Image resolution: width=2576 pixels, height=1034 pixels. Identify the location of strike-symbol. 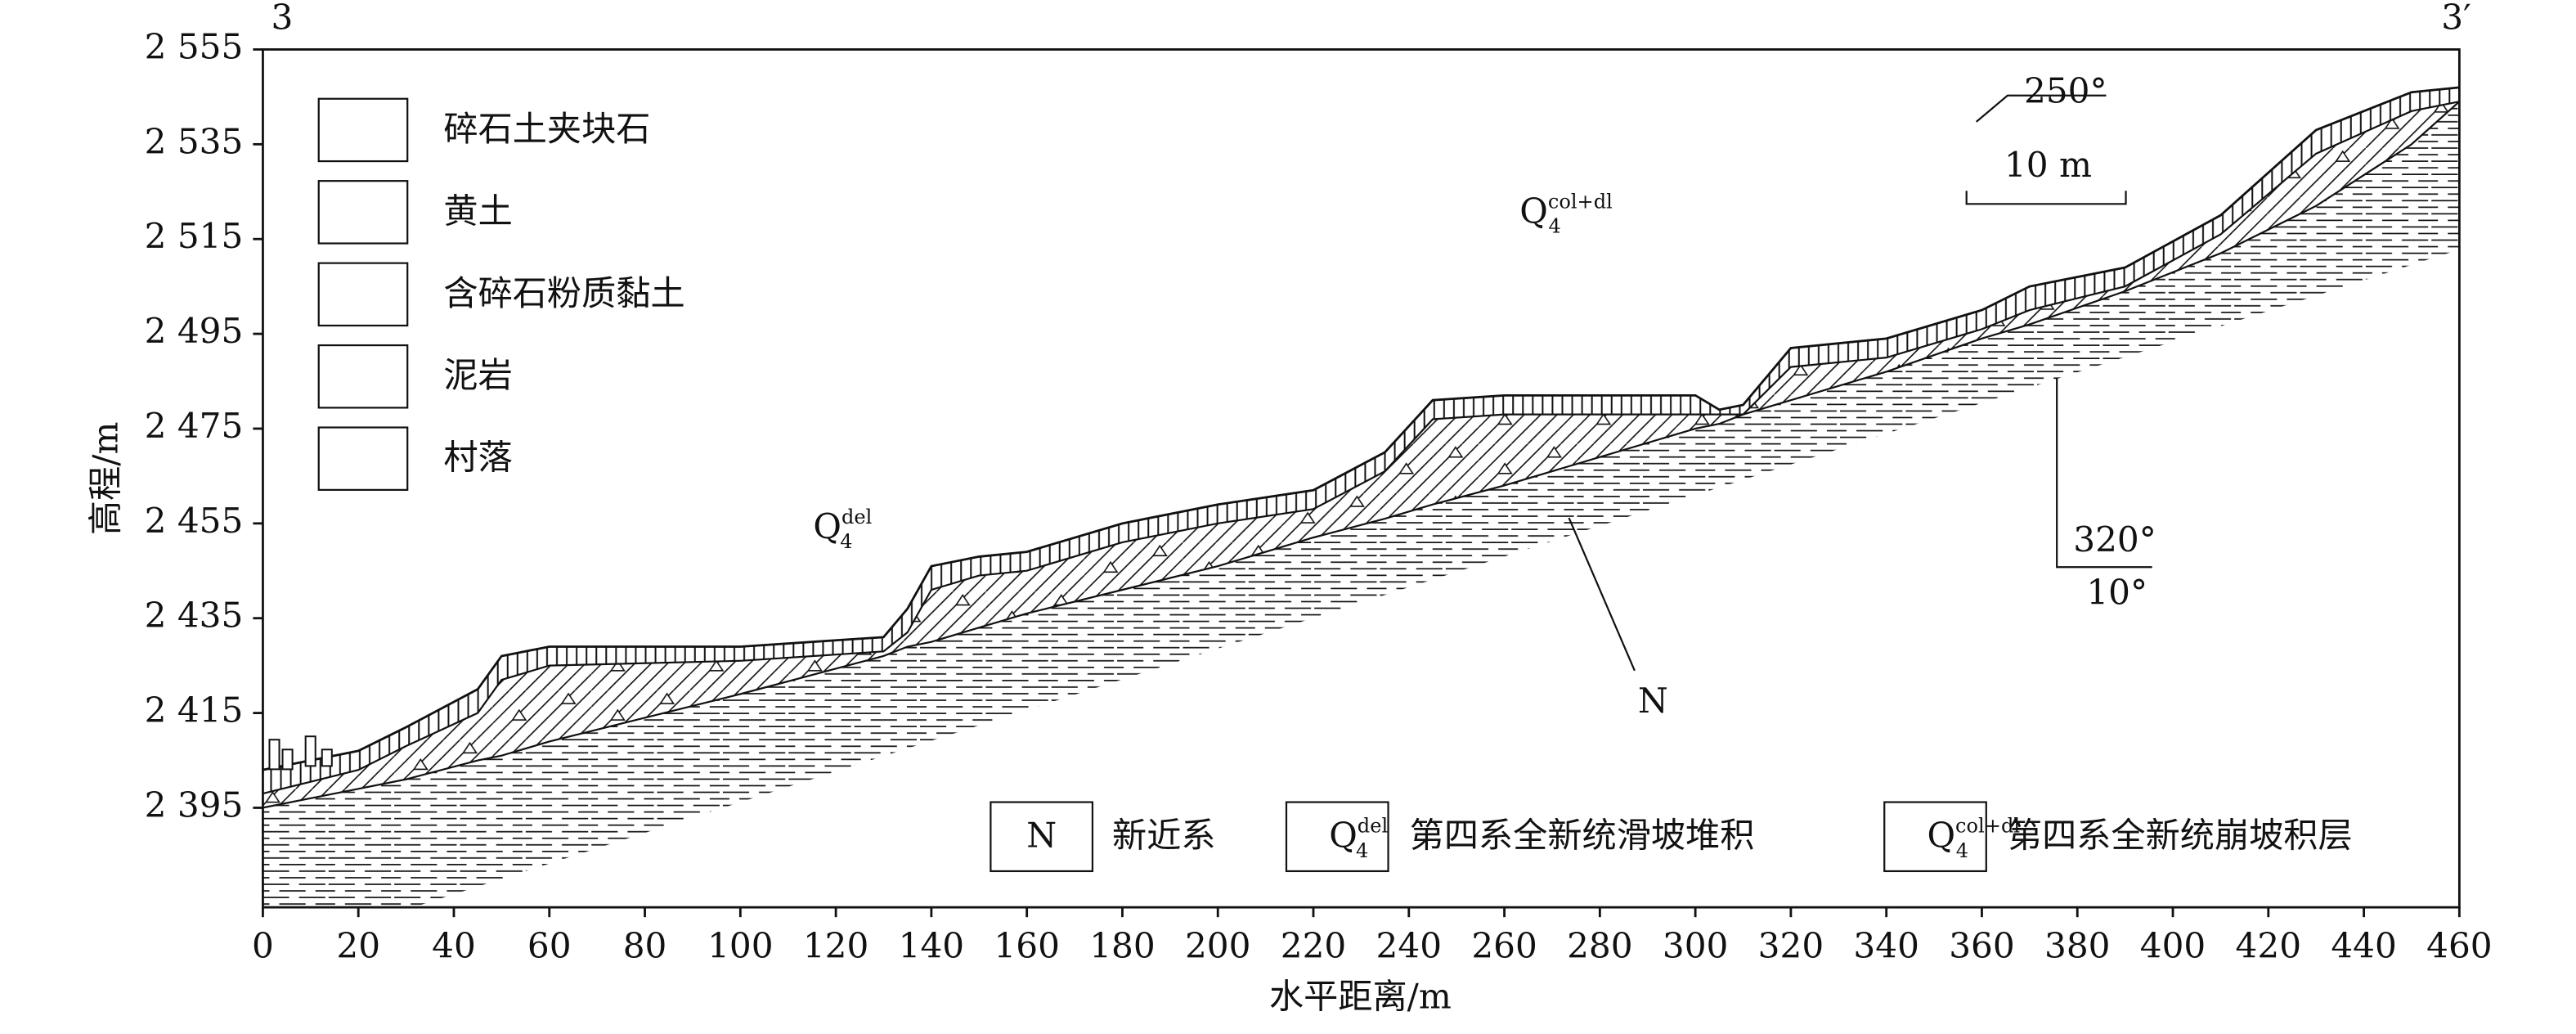
(2041, 108).